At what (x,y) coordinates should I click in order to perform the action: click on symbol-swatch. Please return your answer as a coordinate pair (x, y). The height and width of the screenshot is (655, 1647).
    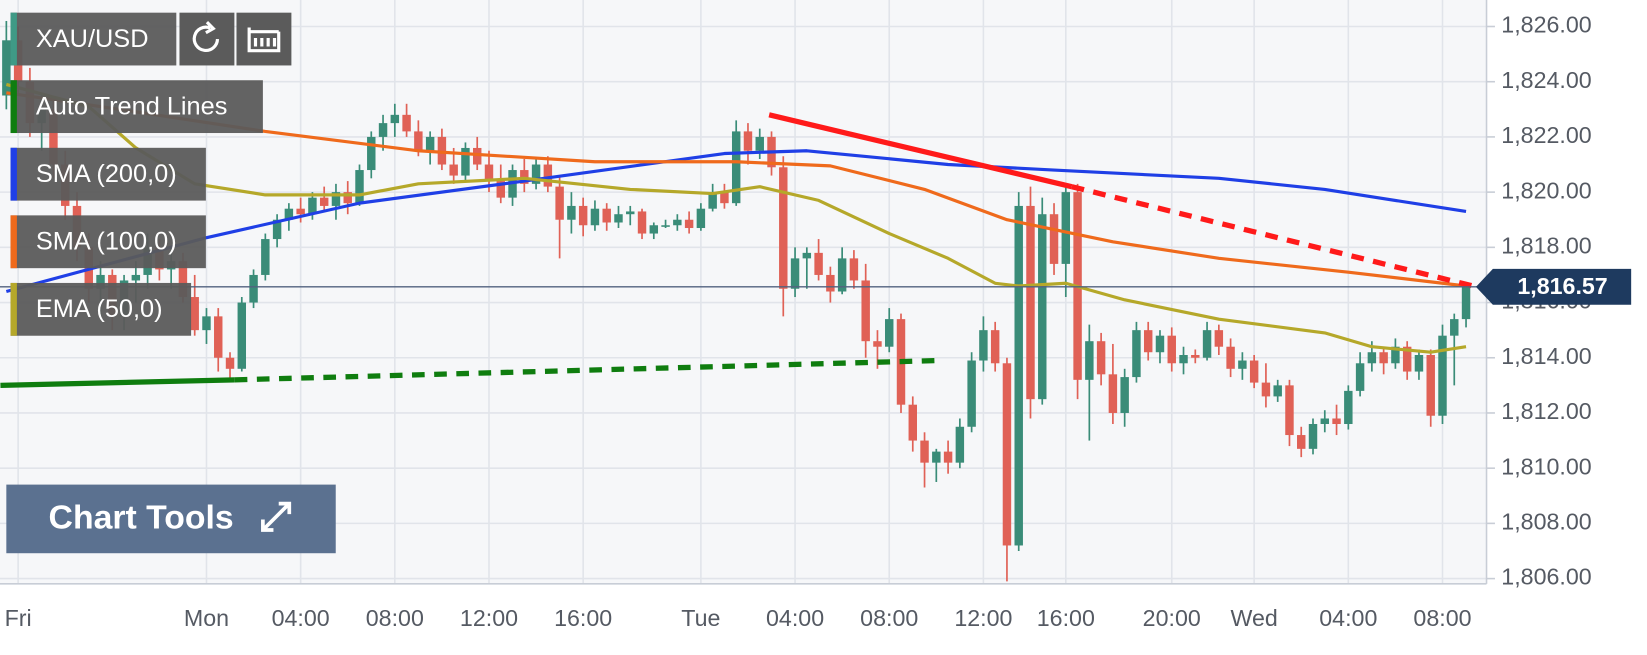
    Looking at the image, I should click on (13, 39).